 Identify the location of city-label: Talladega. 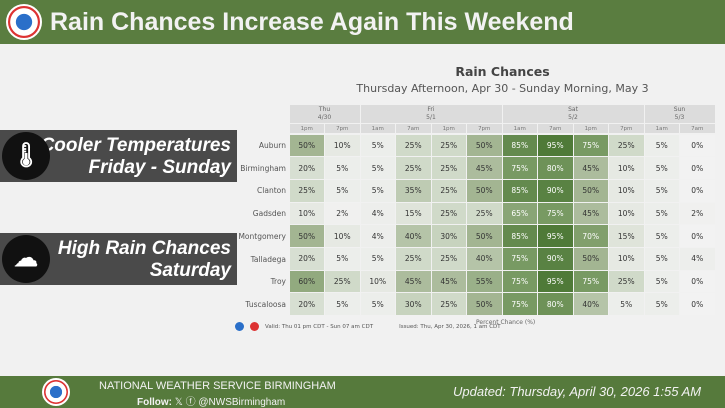
(268, 259).